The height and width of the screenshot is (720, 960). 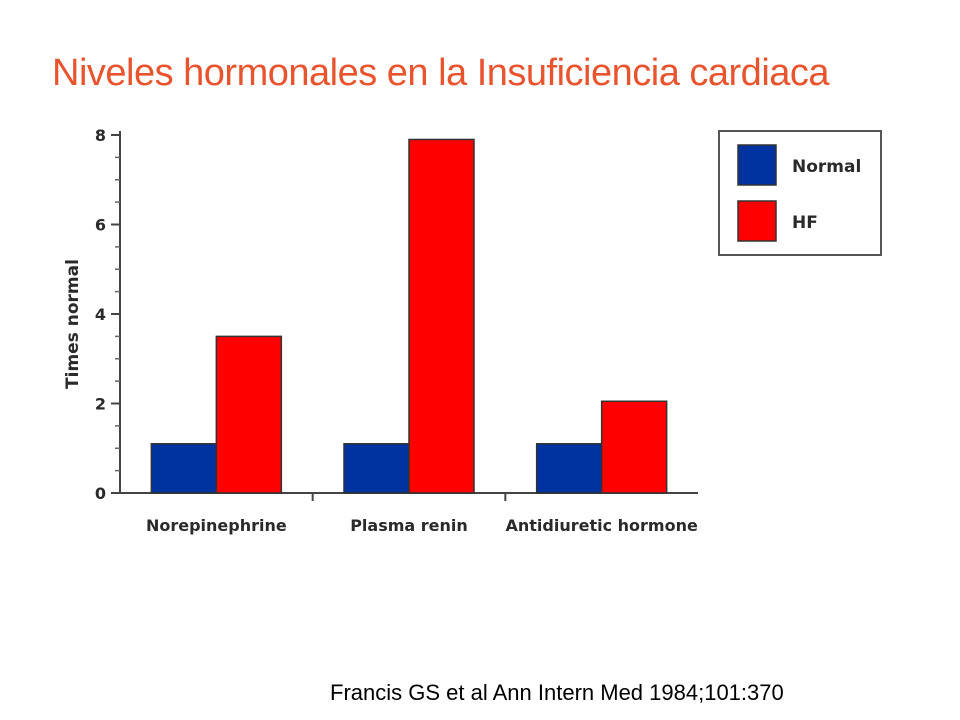 What do you see at coordinates (216, 525) in the screenshot?
I see `x-tick-label: Norepinephrine` at bounding box center [216, 525].